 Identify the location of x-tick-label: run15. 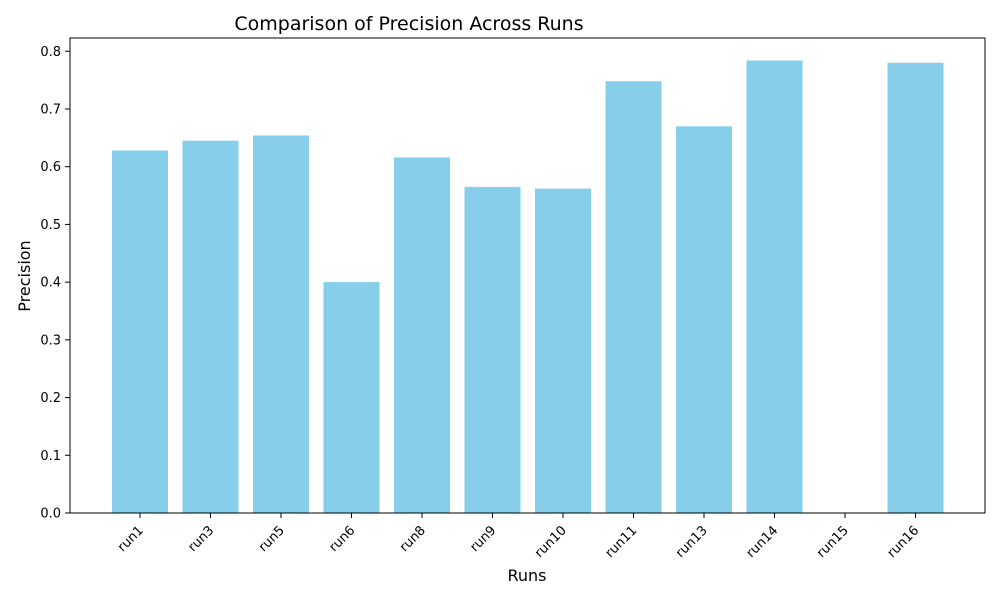
(833, 542).